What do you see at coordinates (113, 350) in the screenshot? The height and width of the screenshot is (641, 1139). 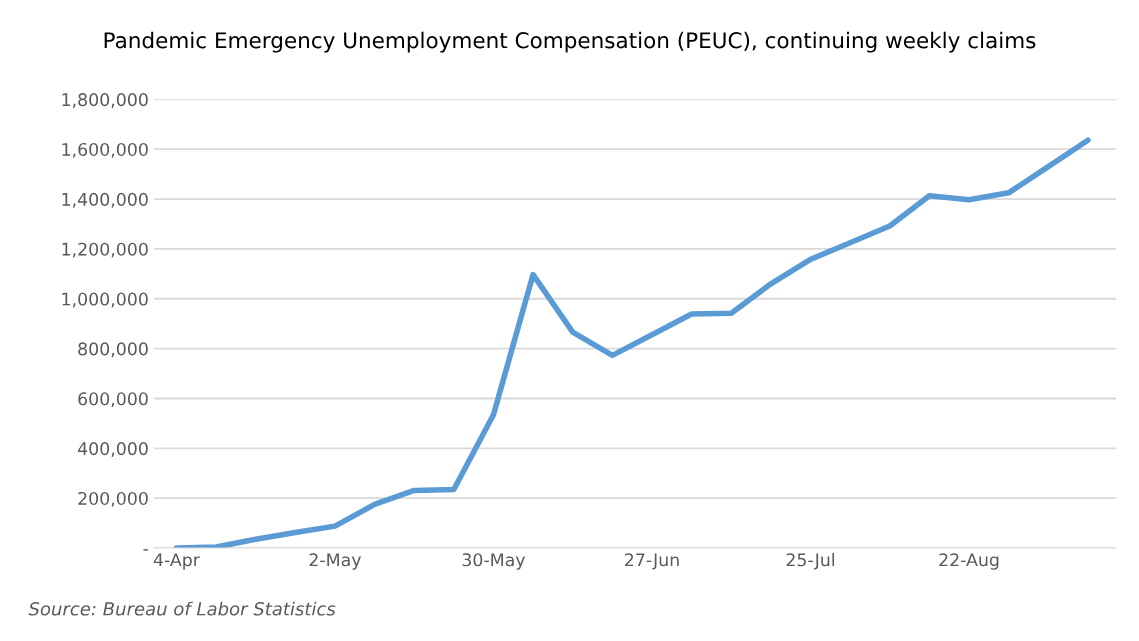 I see `y-tick-label: 800,000` at bounding box center [113, 350].